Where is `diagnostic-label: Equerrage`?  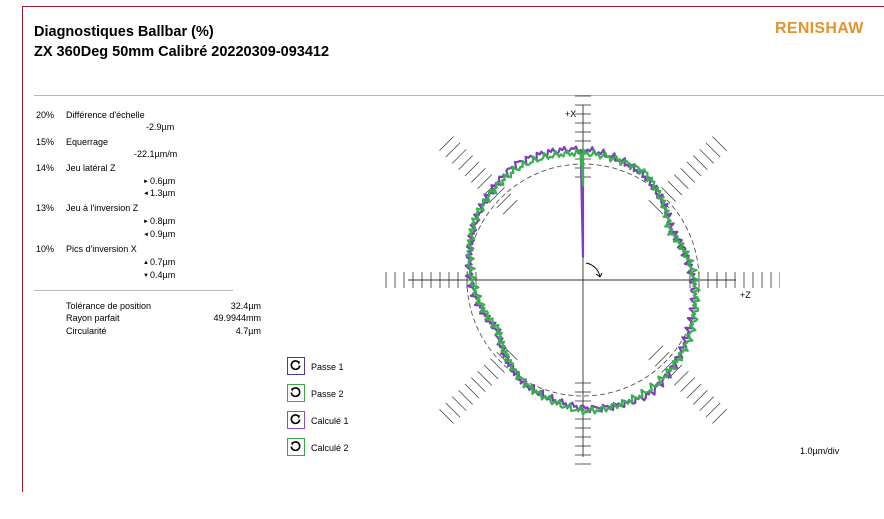
diagnostic-label: Equerrage is located at coordinates (87, 142).